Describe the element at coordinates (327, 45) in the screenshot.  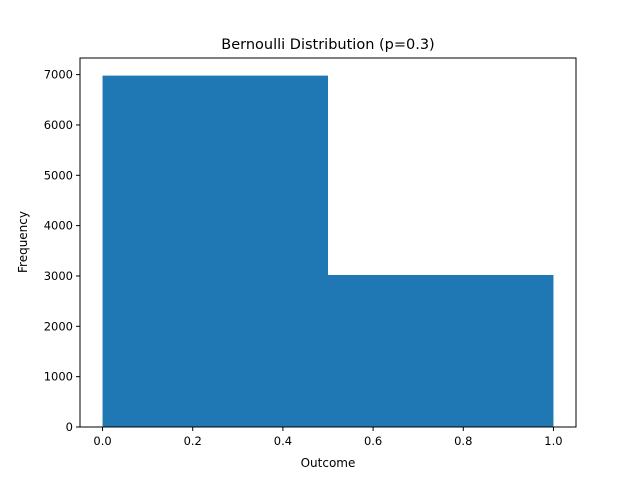
I see `chart-title: Bernoulli Distribution (p=0.3)` at that location.